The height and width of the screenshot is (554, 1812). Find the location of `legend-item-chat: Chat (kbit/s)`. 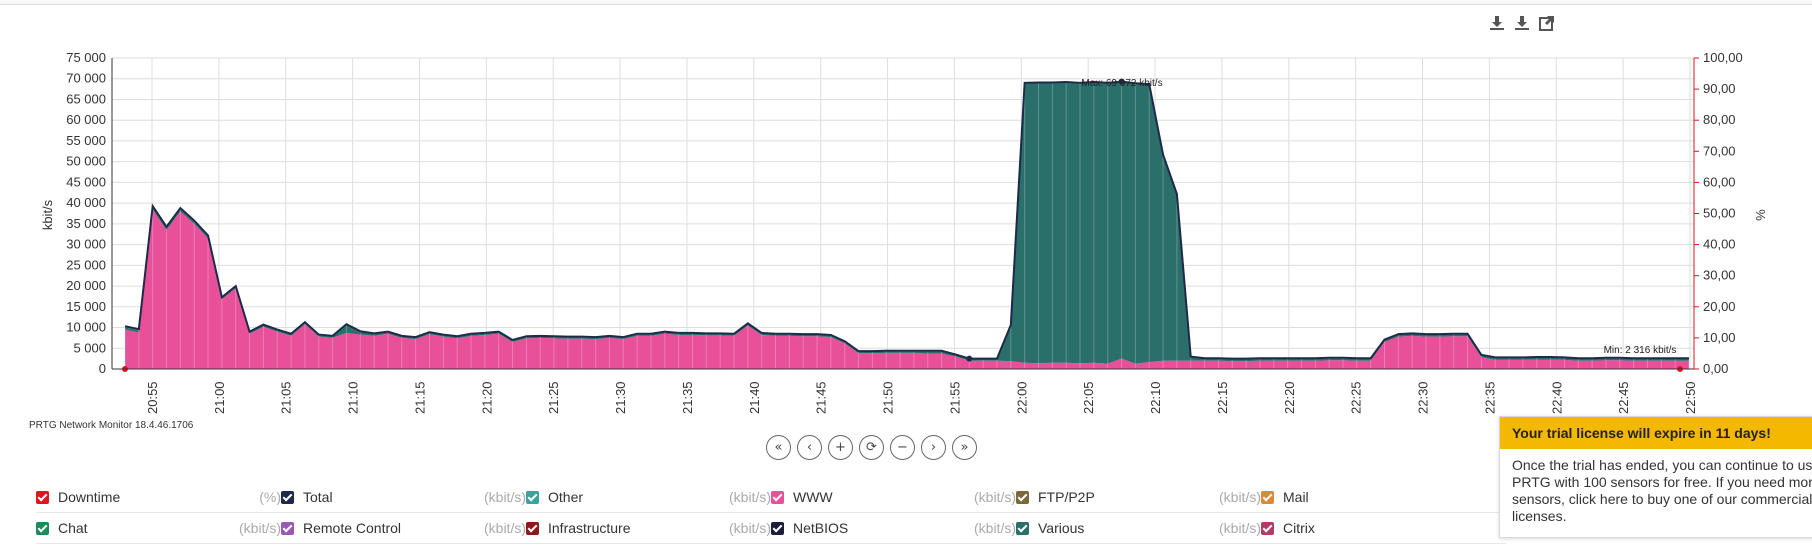

legend-item-chat: Chat (kbit/s) is located at coordinates (158, 528).